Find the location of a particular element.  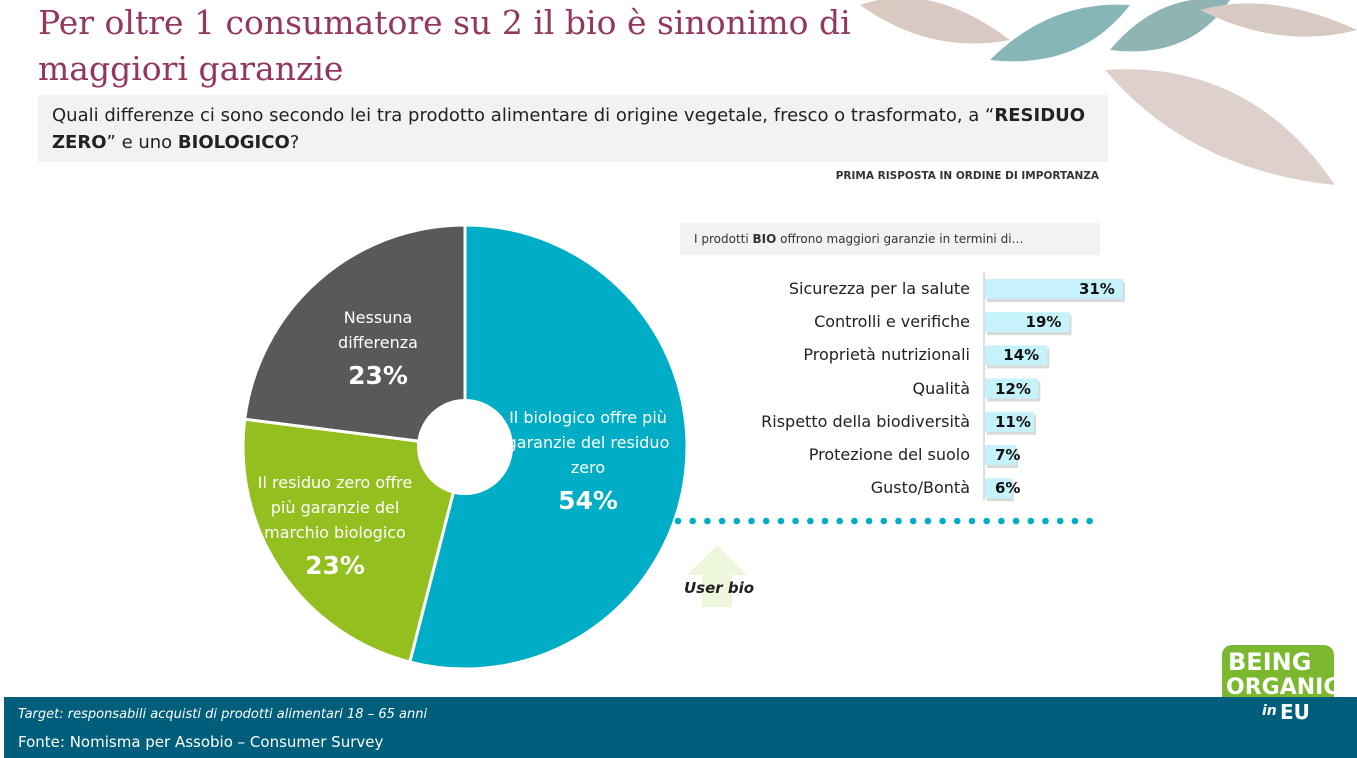

question-box is located at coordinates (573, 128).